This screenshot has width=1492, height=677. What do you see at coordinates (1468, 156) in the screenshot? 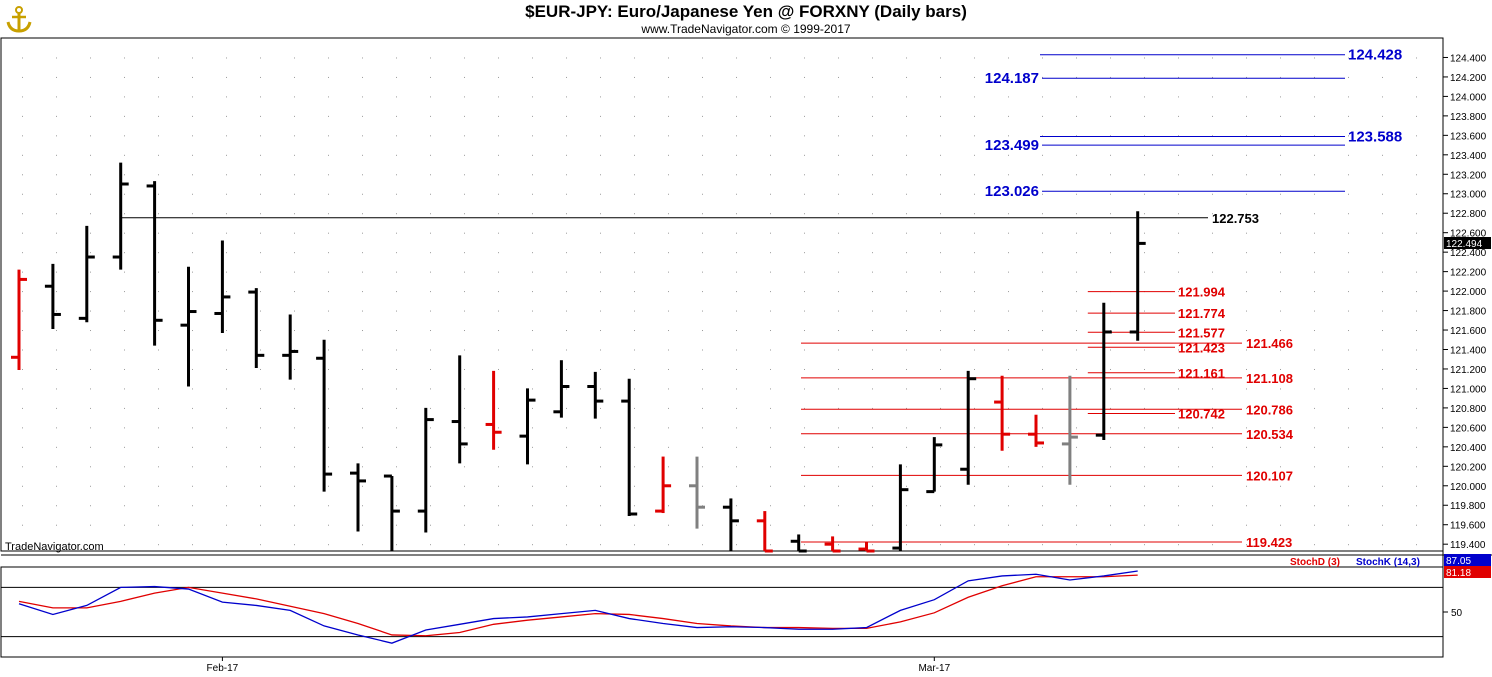
I see `y-tick-label: 123.400` at bounding box center [1468, 156].